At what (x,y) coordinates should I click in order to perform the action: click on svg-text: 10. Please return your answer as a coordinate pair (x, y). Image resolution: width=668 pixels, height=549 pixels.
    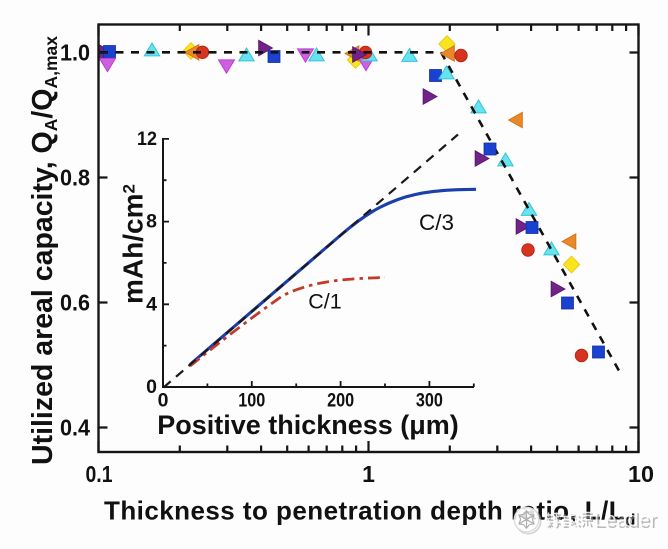
    Looking at the image, I should click on (641, 474).